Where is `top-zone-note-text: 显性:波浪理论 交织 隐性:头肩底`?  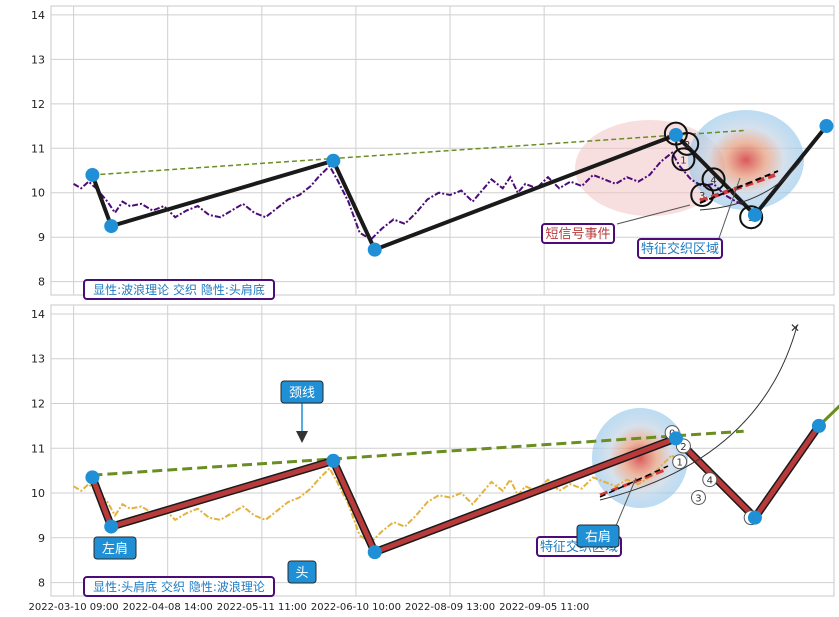
top-zone-note-text: 显性:波浪理论 交织 隐性:头肩底 is located at coordinates (179, 289).